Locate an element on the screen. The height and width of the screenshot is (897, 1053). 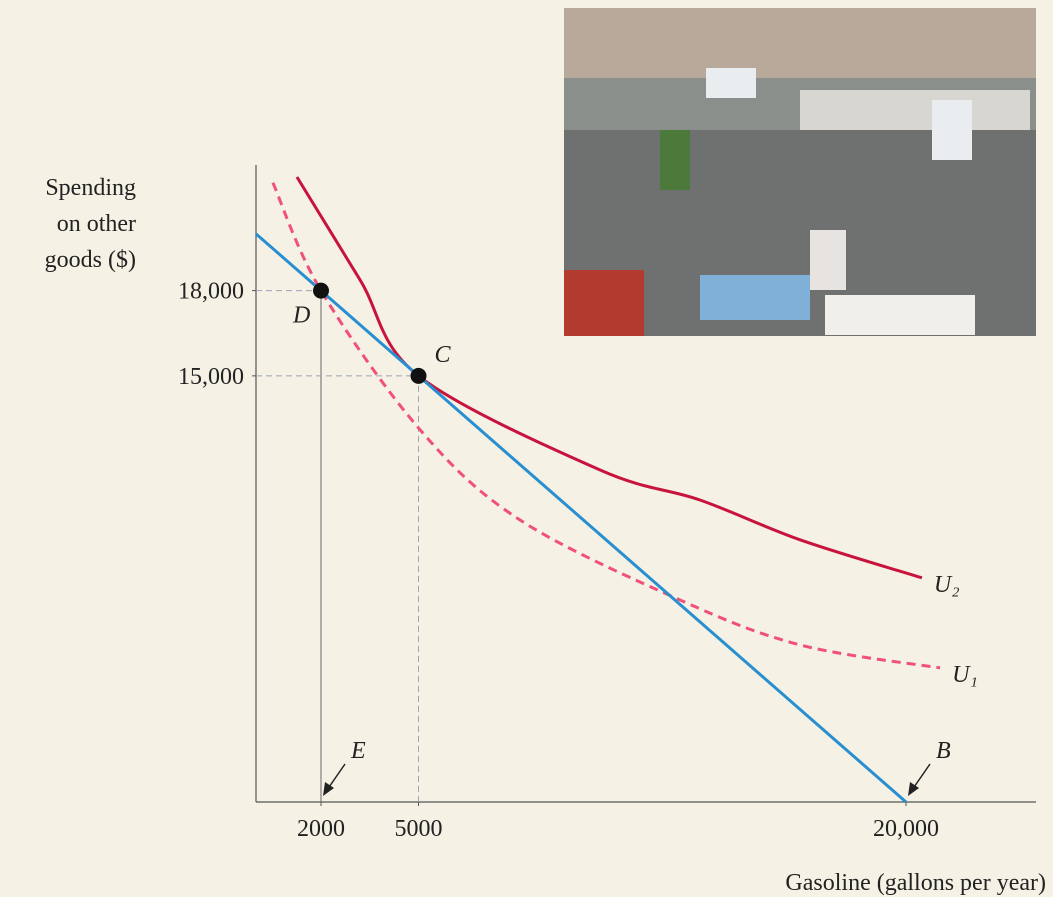
y-axis-label: goods ($) is located at coordinates (90, 260).